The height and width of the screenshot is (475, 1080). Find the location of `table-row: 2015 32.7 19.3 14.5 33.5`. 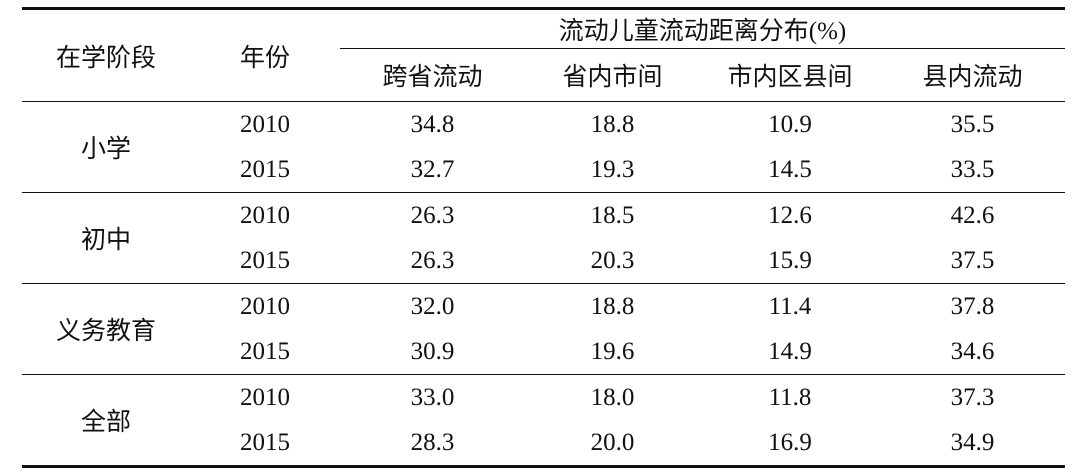

table-row: 2015 32.7 19.3 14.5 33.5 is located at coordinates (543, 170).